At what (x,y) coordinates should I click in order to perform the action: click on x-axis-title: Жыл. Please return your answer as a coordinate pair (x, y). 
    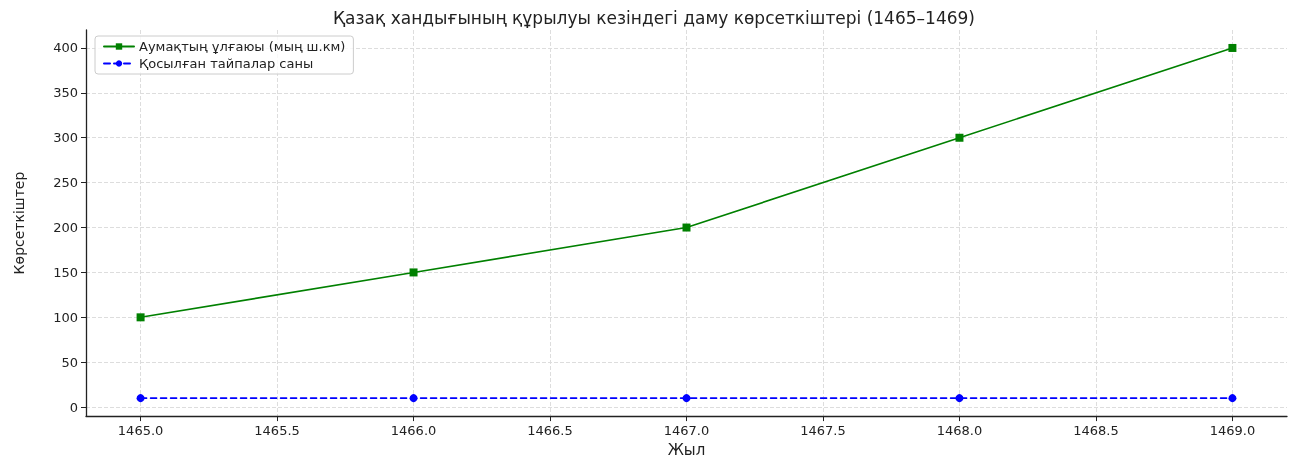
    Looking at the image, I should click on (686, 449).